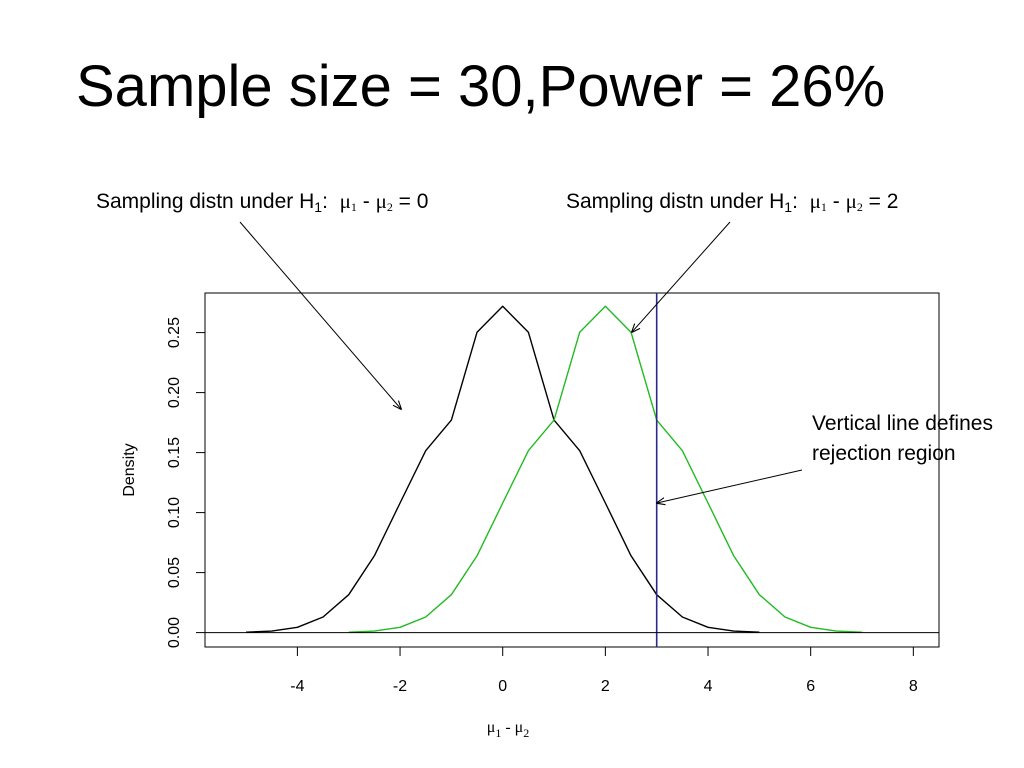 This screenshot has width=1024, height=768. What do you see at coordinates (129, 469) in the screenshot?
I see `y-axis-title: Density` at bounding box center [129, 469].